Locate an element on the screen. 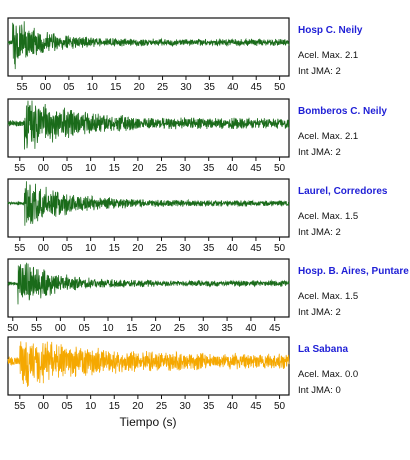 The width and height of the screenshot is (410, 460). station-name: Bomberos C. Neily is located at coordinates (342, 111).